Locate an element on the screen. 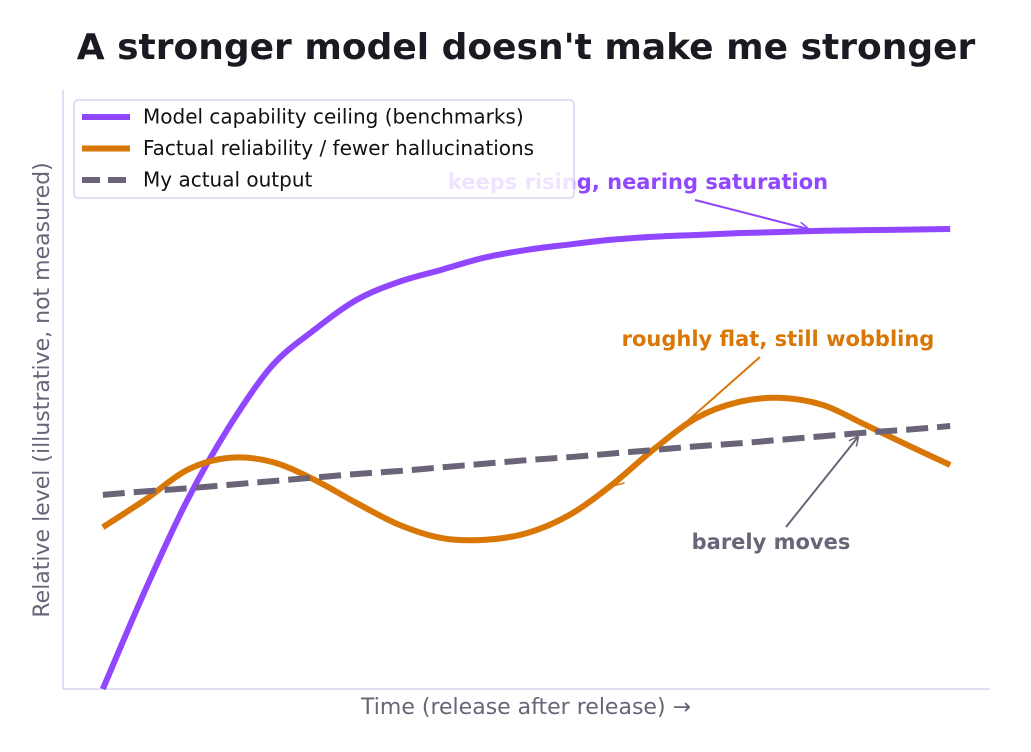 The height and width of the screenshot is (752, 1031). annotation: barely moves is located at coordinates (771, 542).